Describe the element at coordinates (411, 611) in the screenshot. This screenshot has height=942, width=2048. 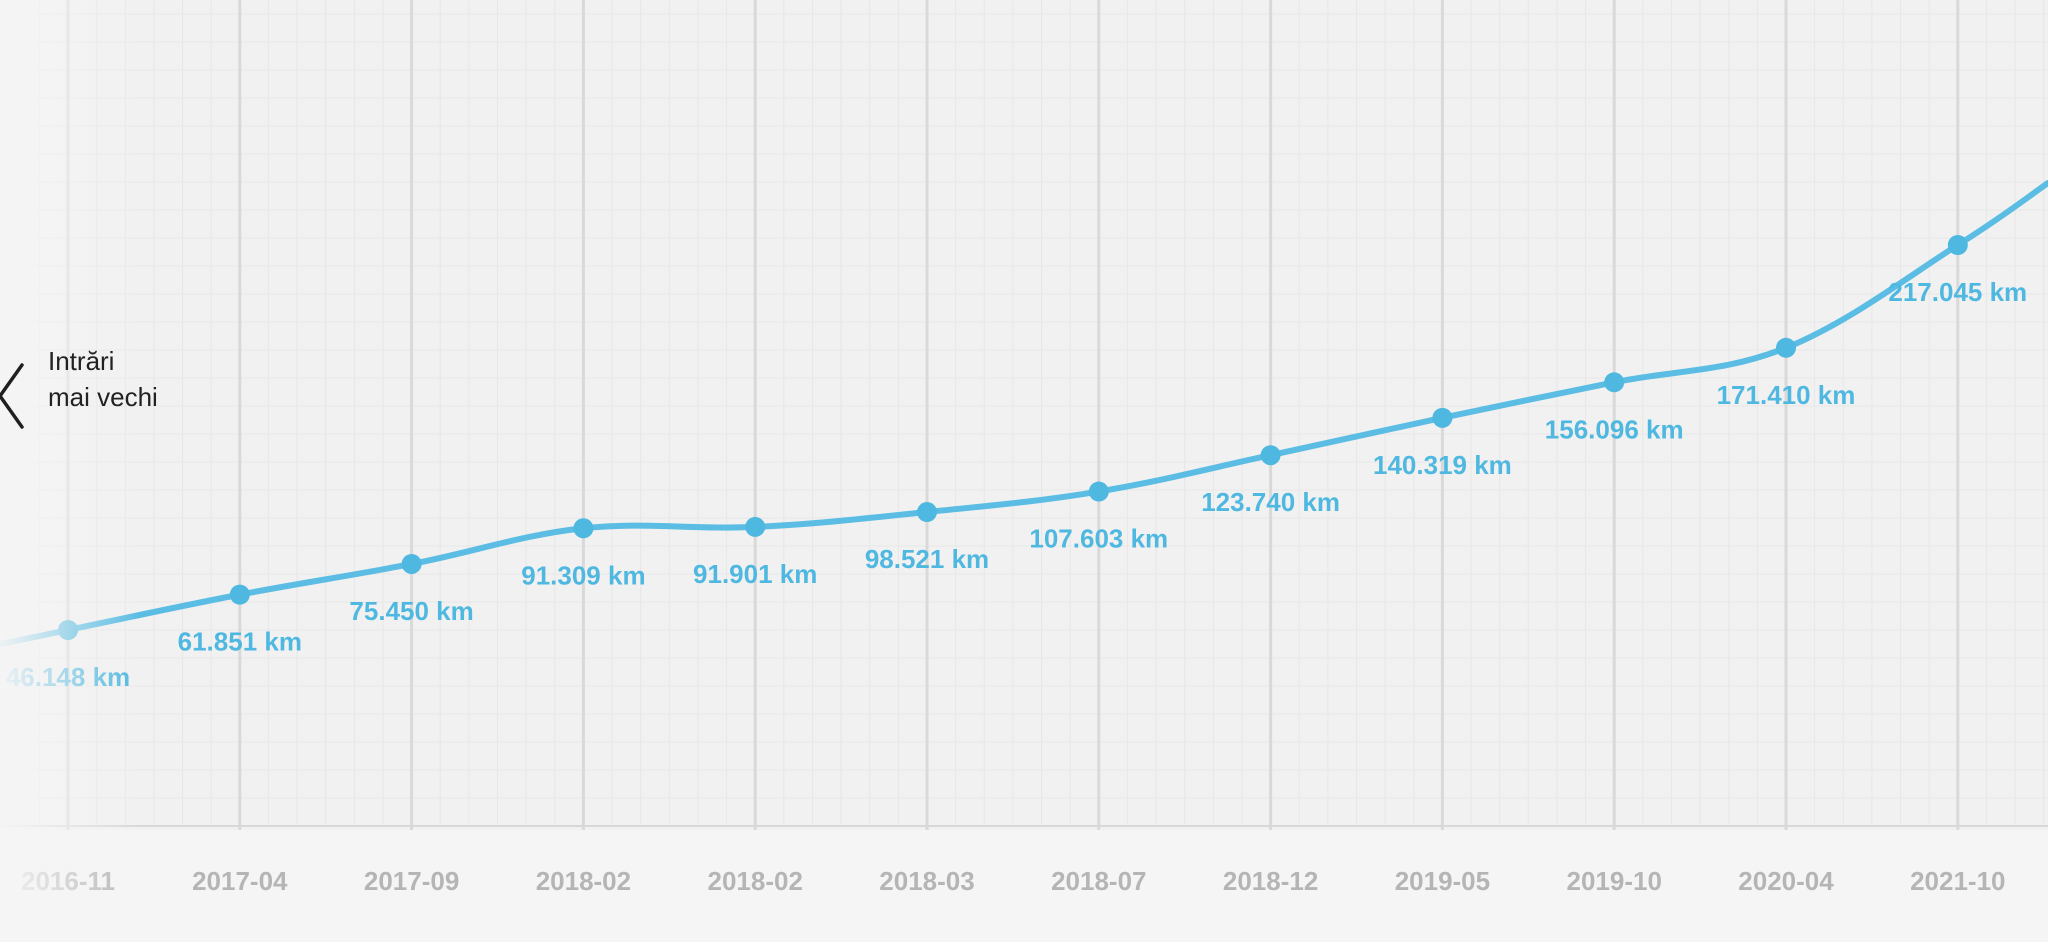
I see `data-label: 75.450 km` at that location.